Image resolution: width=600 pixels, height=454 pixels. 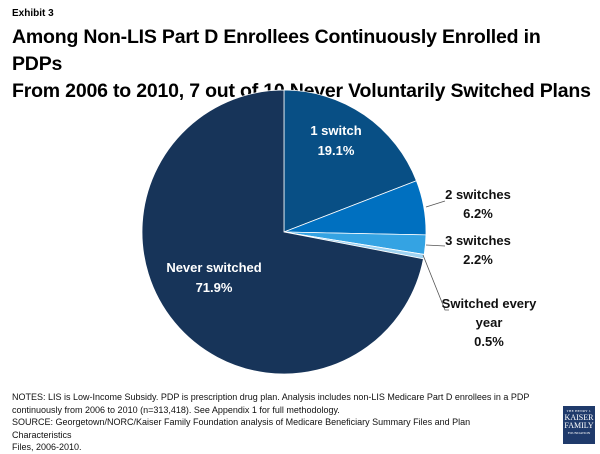 I want to click on kaiser-family-foundation-logo: THE HENRY J. KAISER FAMILY FOUNDATION, so click(x=579, y=425).